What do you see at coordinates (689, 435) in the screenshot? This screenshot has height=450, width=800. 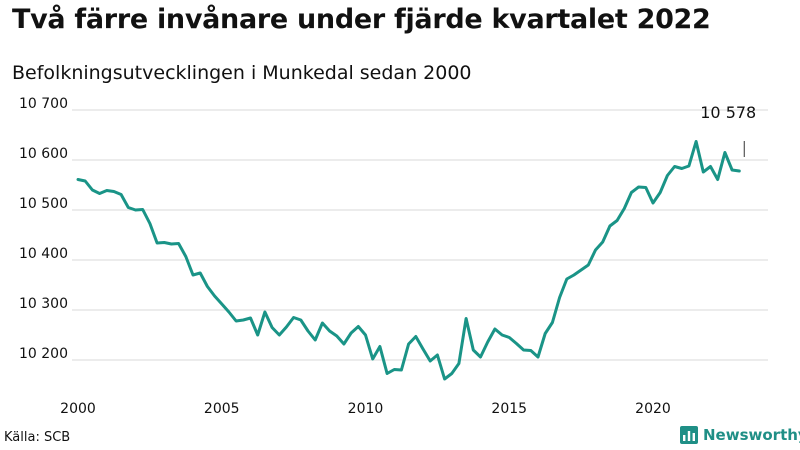 I see `newsworthy-logo-icon` at bounding box center [689, 435].